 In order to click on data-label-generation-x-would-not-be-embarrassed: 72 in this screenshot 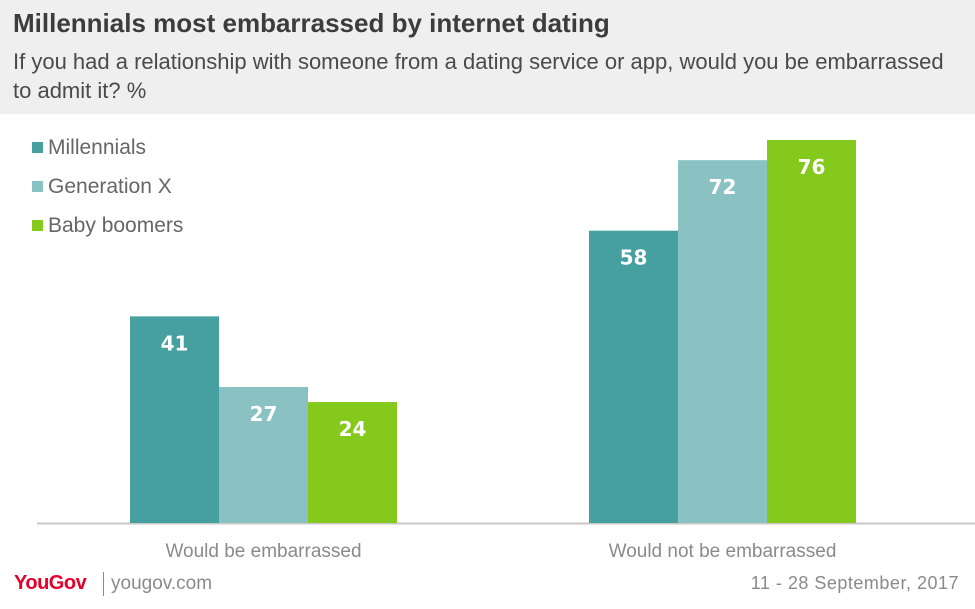, I will do `click(723, 187)`.